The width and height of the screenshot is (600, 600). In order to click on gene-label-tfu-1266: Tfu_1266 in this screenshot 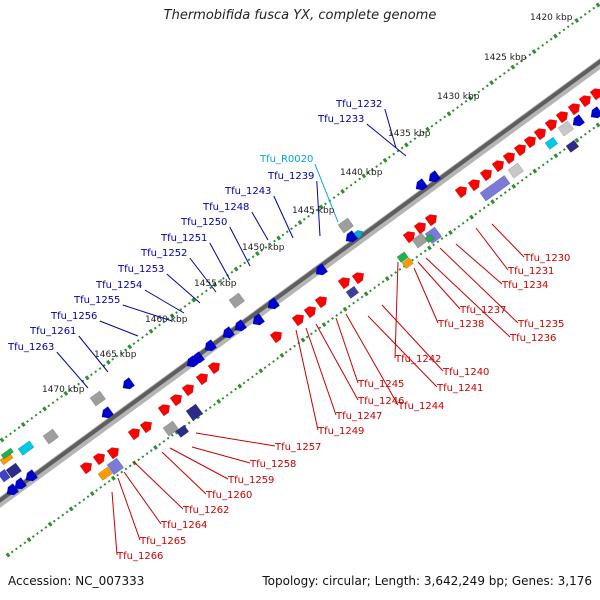, I will do `click(139, 556)`.